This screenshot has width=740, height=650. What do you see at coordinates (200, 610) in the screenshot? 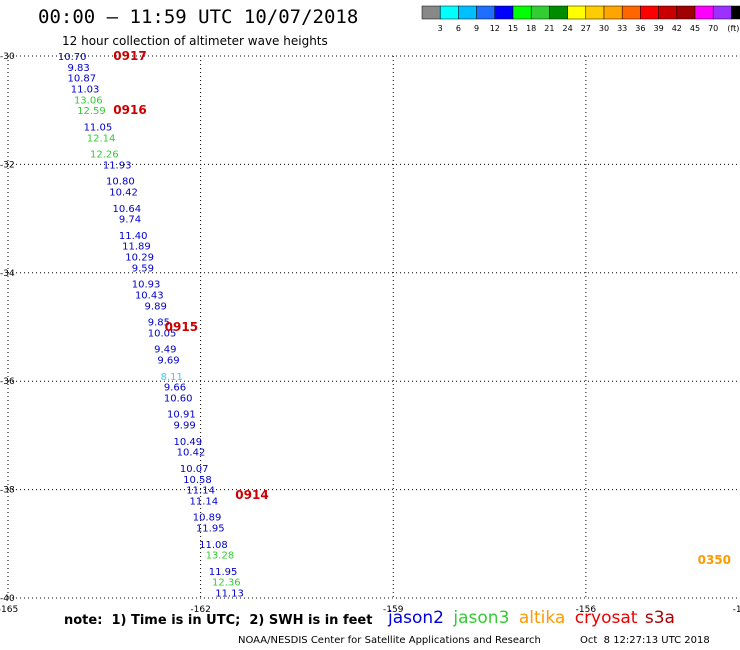
I see `x-tick-label: -162` at bounding box center [200, 610].